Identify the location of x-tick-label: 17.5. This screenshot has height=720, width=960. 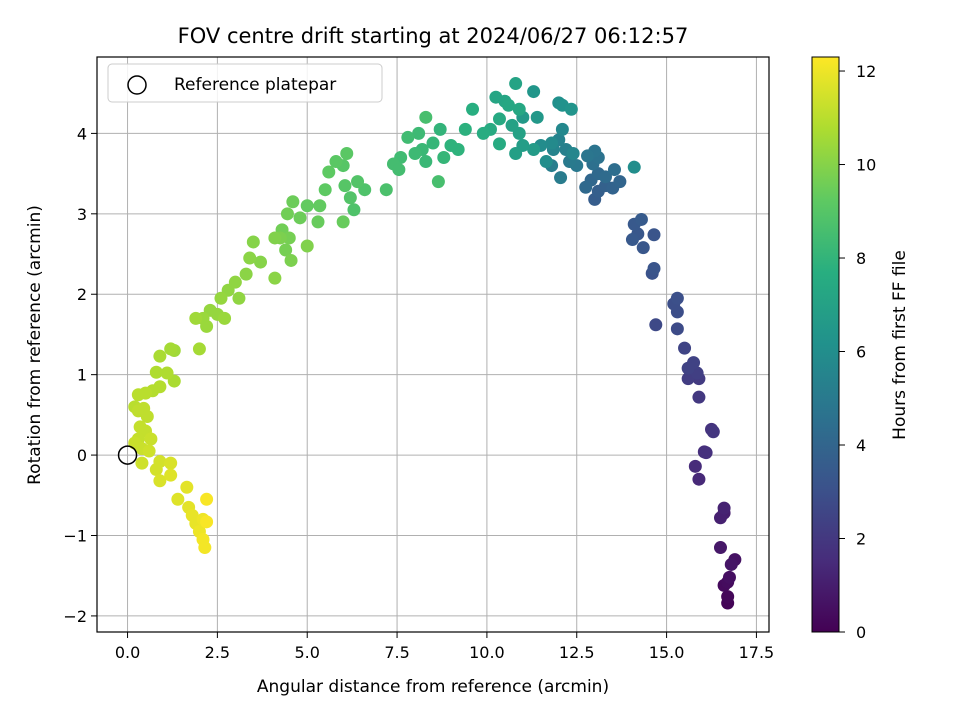
(757, 652).